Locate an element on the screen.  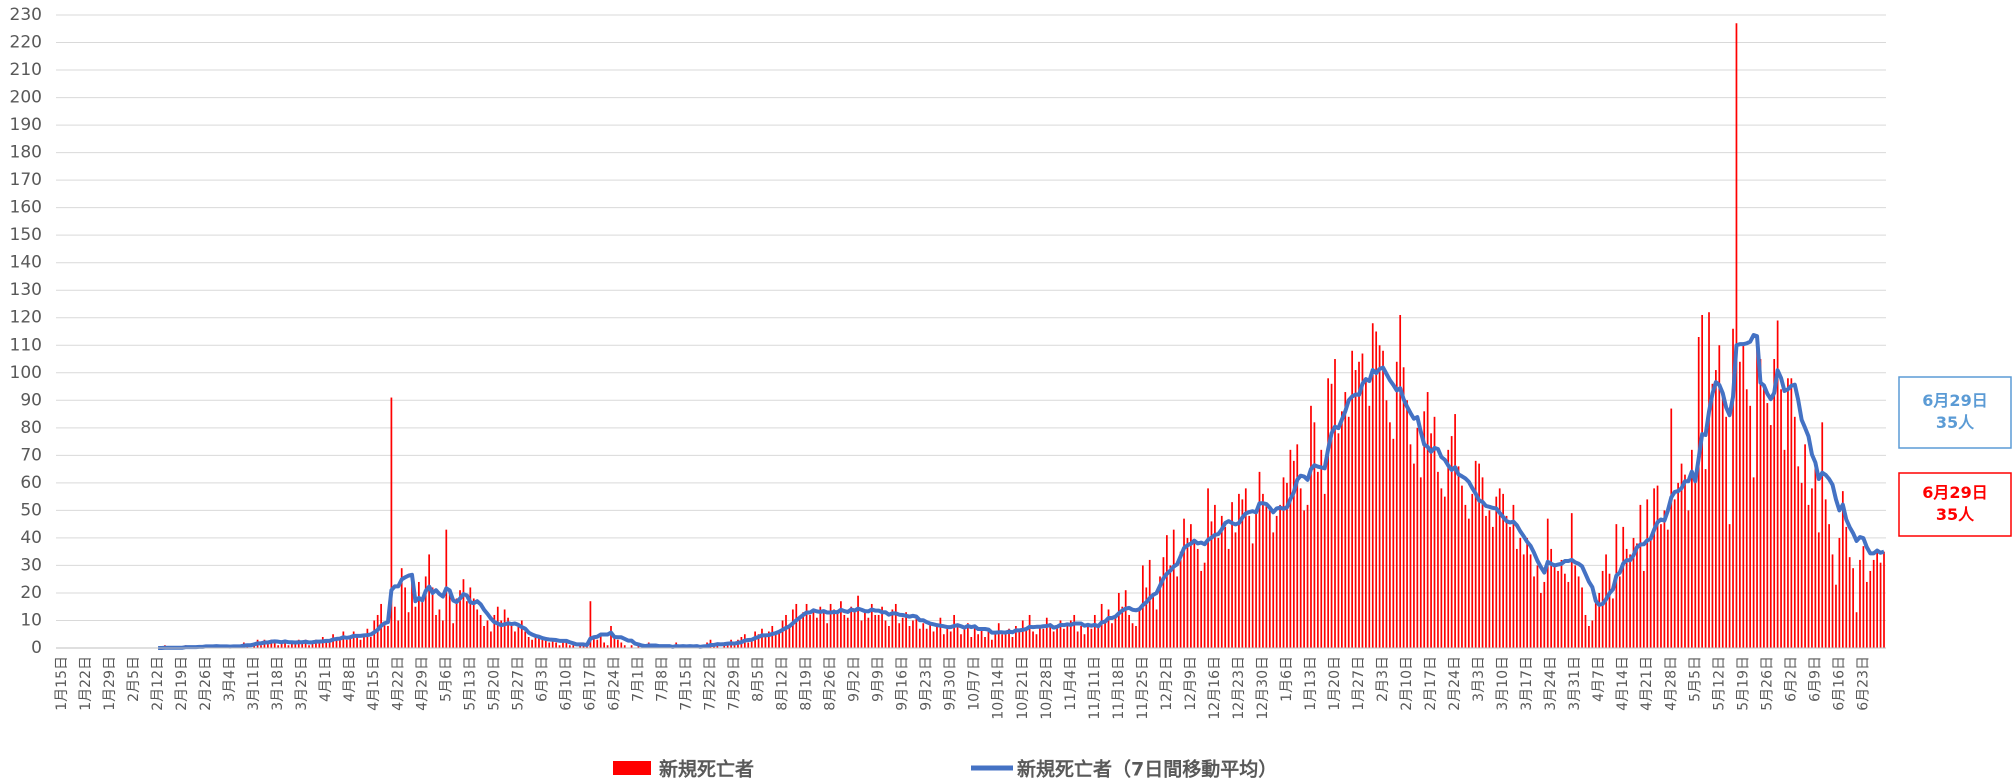
x-tick-label: 4月8日 is located at coordinates (350, 679).